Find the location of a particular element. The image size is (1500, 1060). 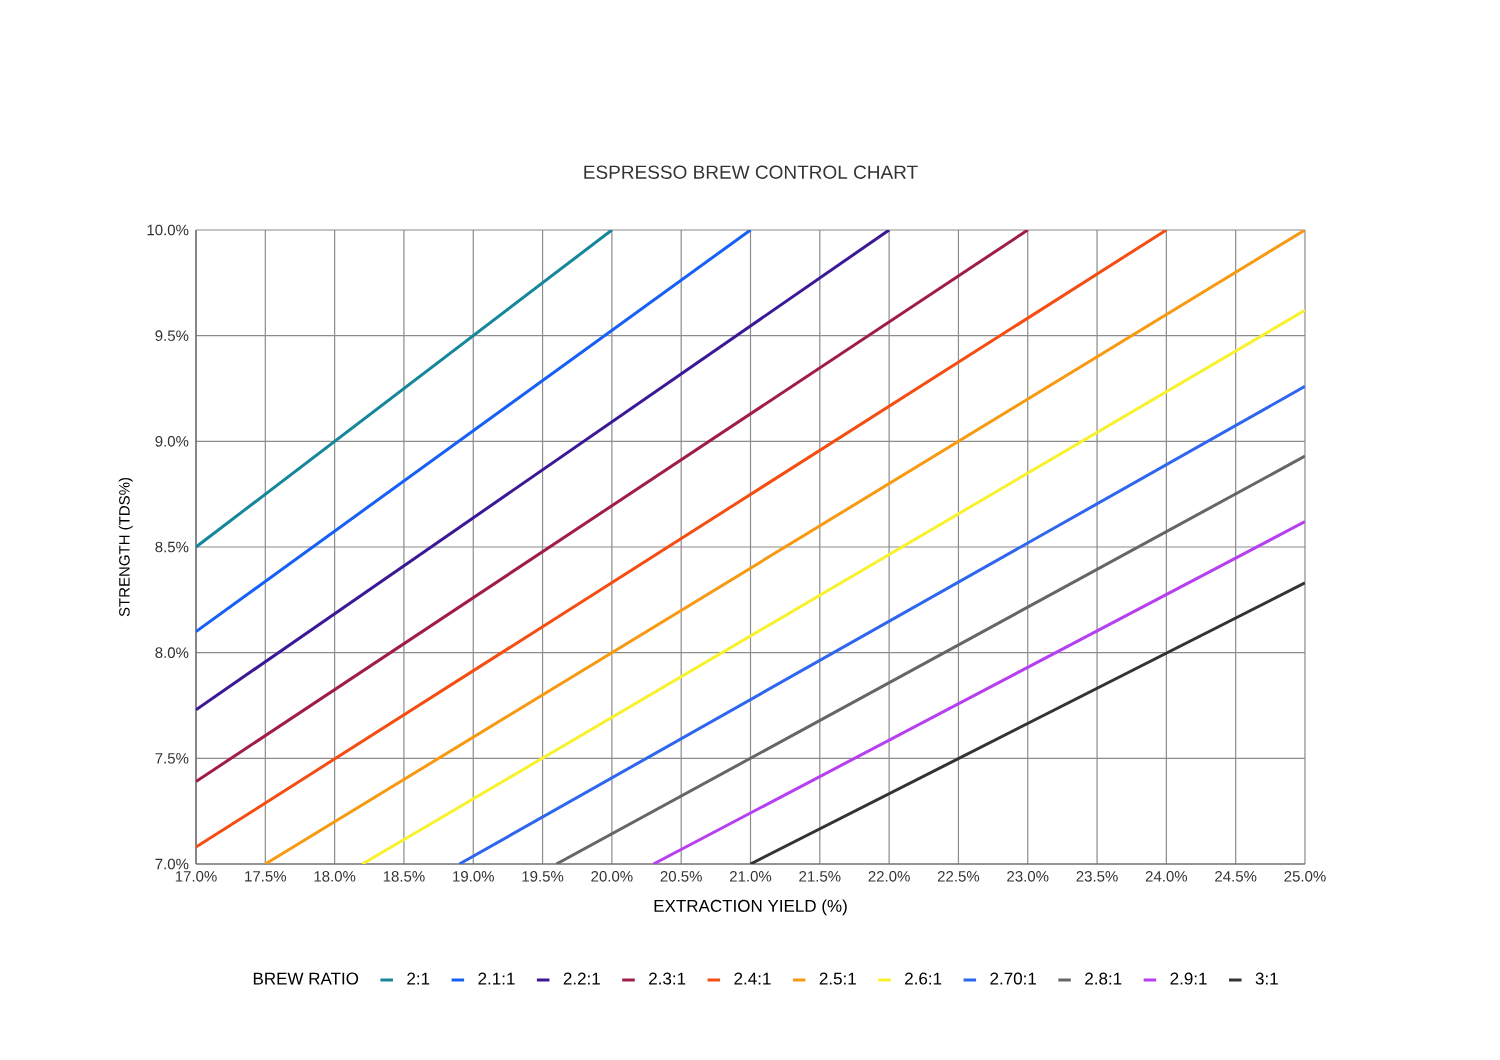

x-tick-label: 20.0% is located at coordinates (612, 876).